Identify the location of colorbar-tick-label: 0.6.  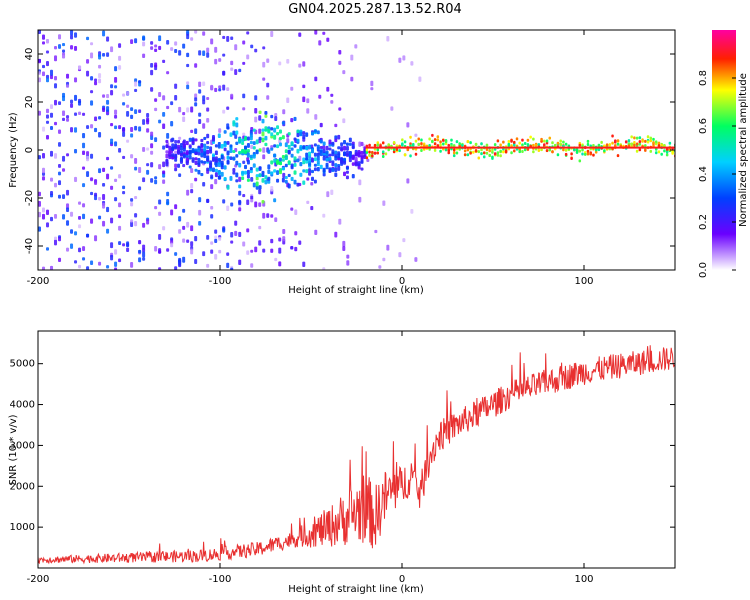
(703, 126).